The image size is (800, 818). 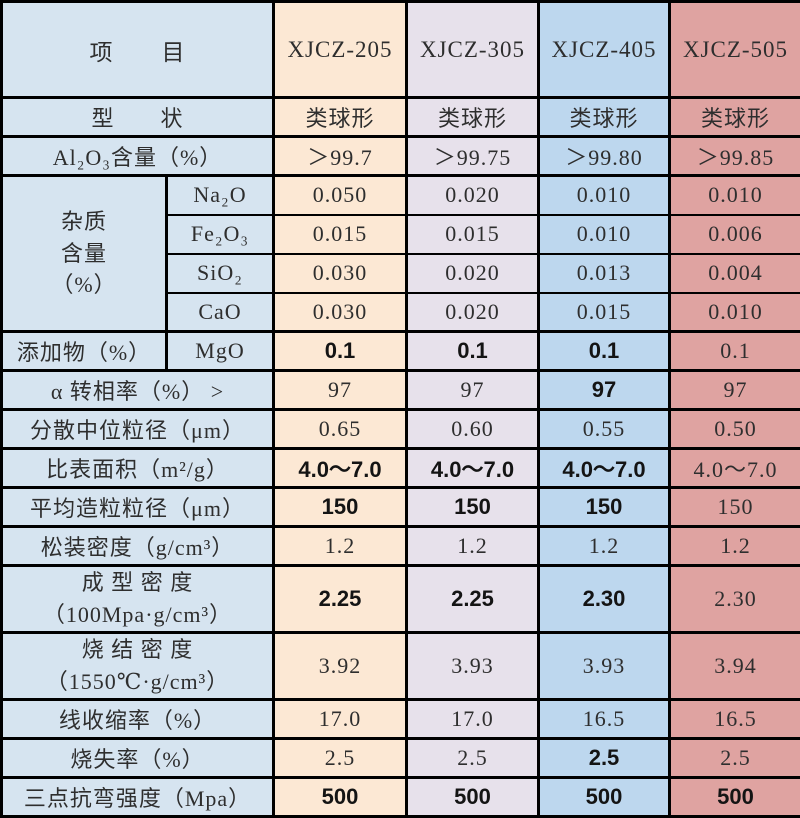 What do you see at coordinates (604, 429) in the screenshot?
I see `cell-median-405: 0.55` at bounding box center [604, 429].